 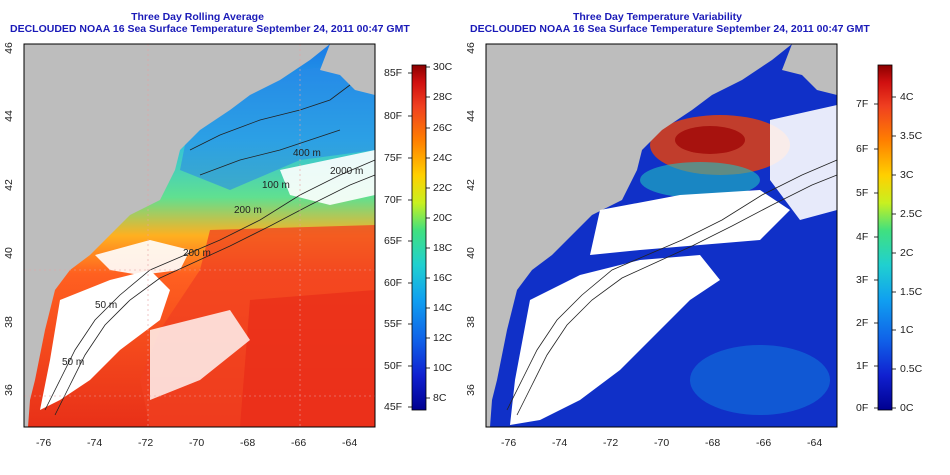 What do you see at coordinates (907, 408) in the screenshot?
I see `right-colorbar-c-label: 0C` at bounding box center [907, 408].